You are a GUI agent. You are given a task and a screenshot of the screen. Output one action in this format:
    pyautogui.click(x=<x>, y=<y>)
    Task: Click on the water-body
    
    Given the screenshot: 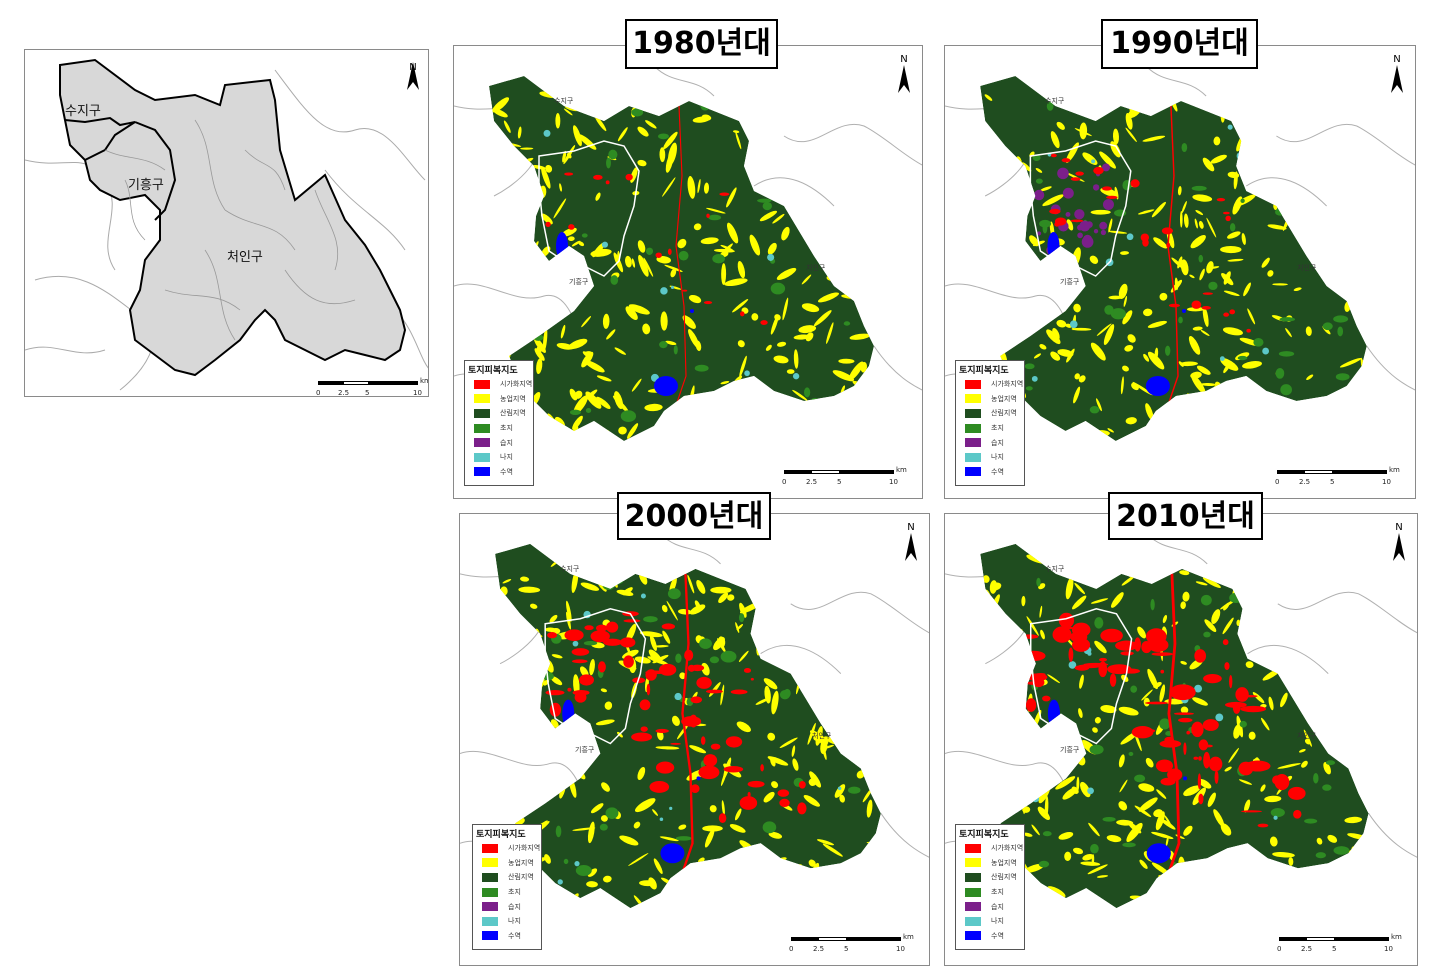 What is the action you would take?
    pyautogui.click(x=698, y=778)
    